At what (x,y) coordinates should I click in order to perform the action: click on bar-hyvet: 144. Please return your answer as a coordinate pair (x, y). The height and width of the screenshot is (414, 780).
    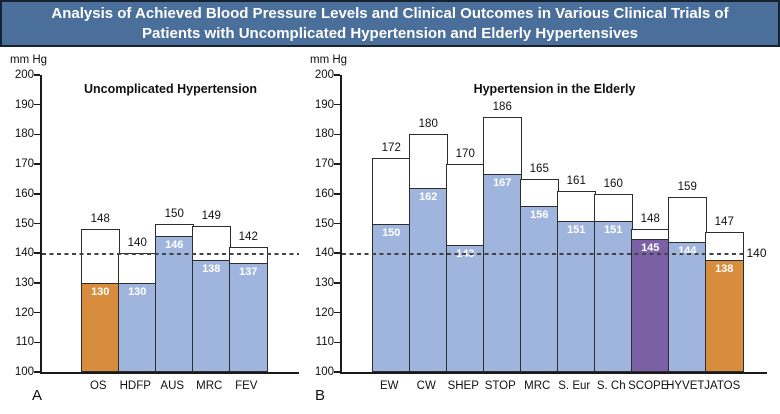
    Looking at the image, I should click on (687, 284).